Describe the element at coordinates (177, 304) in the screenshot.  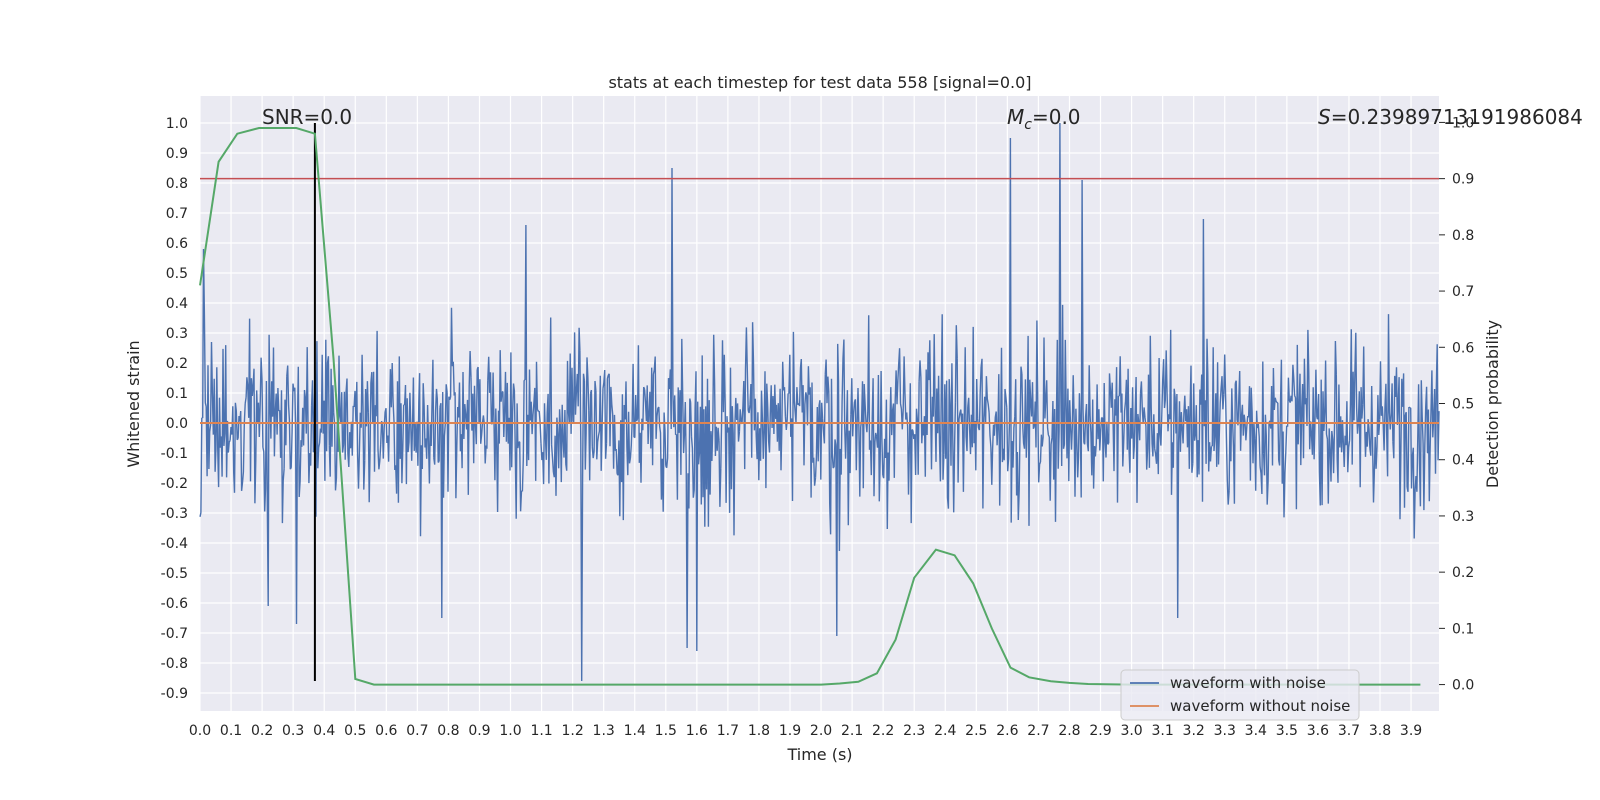
I see `y-tick-label: 0.4` at that location.